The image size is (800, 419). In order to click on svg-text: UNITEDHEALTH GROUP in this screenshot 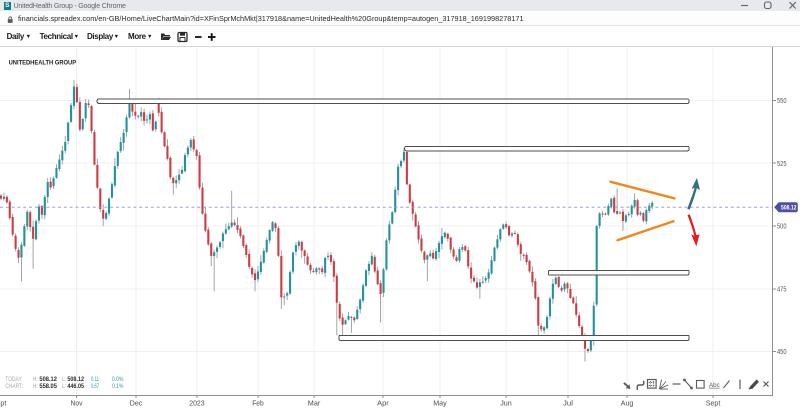, I will do `click(43, 63)`.